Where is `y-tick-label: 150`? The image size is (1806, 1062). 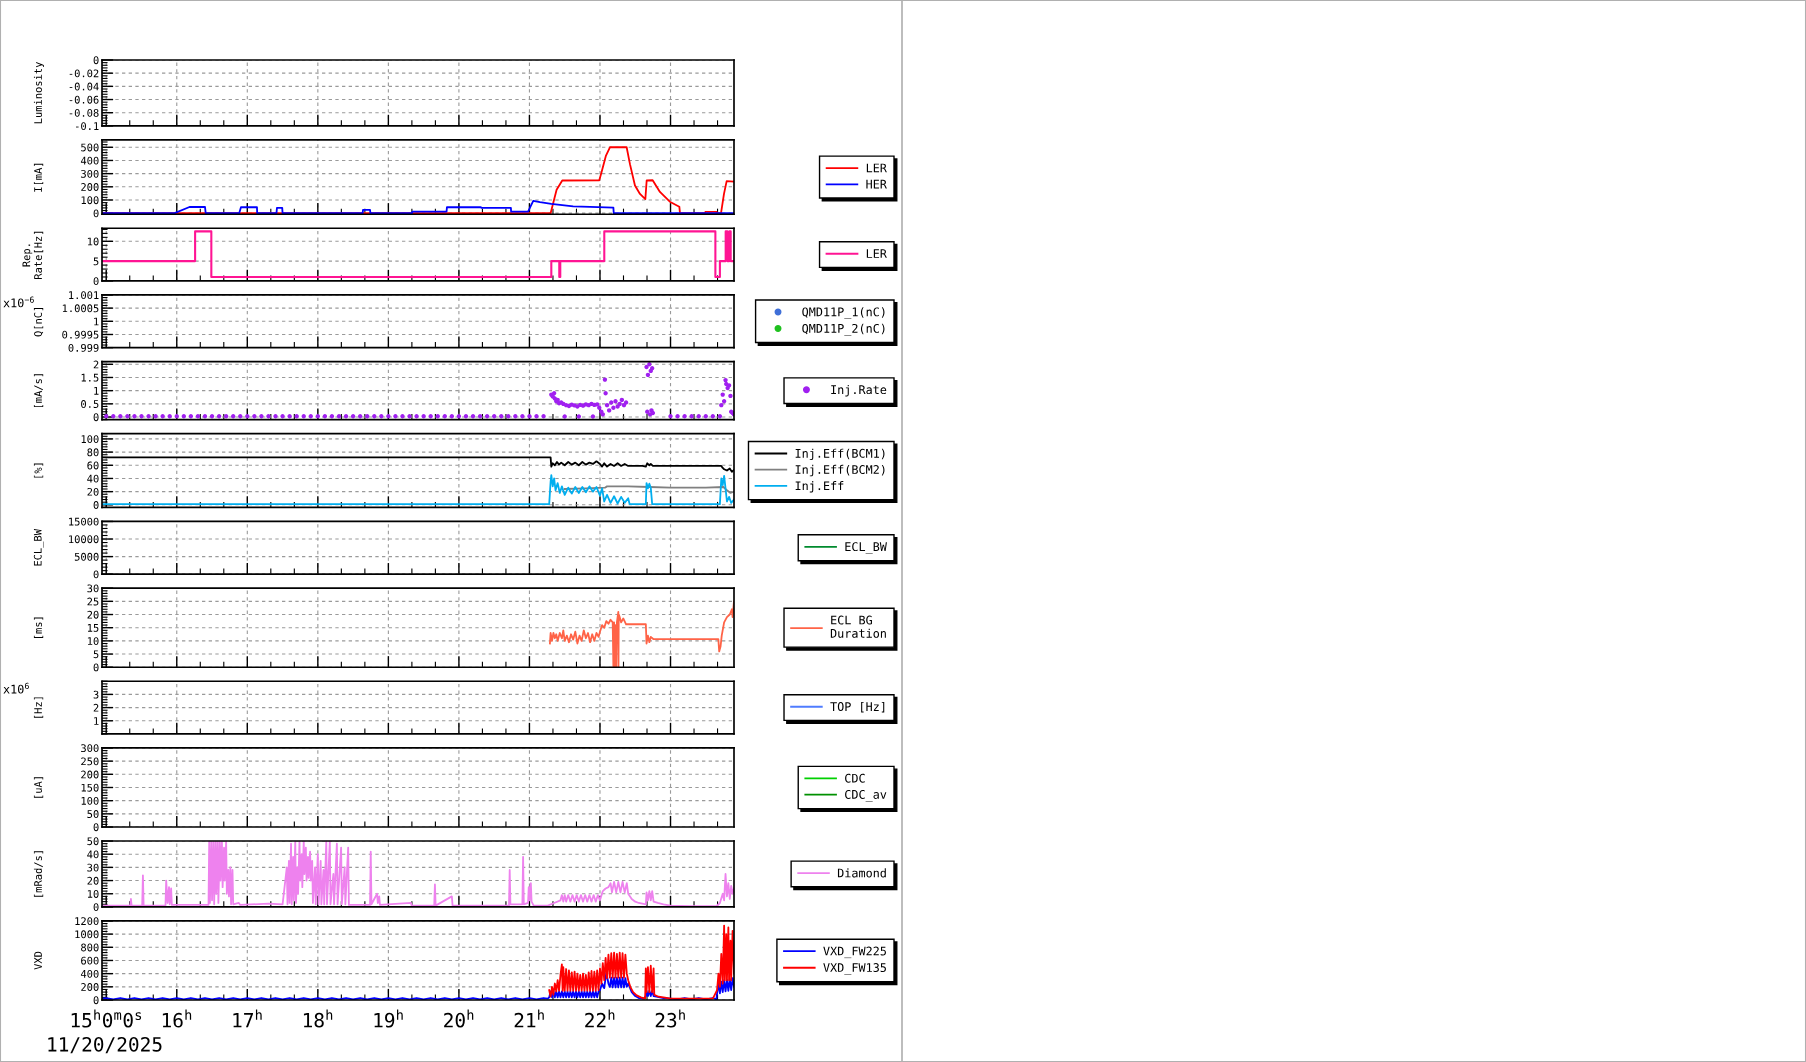
y-tick-label: 150 is located at coordinates (90, 787).